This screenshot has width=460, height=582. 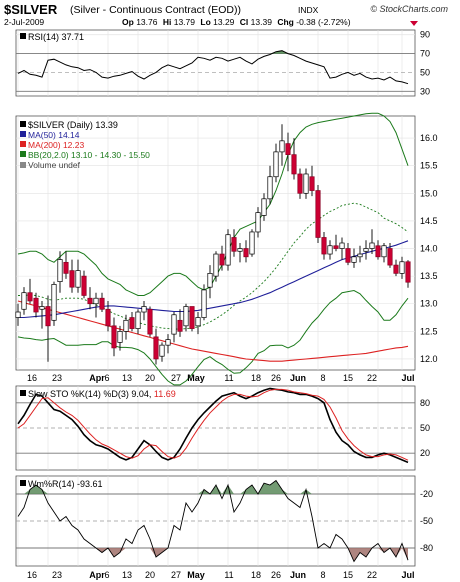 What do you see at coordinates (97, 575) in the screenshot?
I see `x-axis-label: Apr` at bounding box center [97, 575].